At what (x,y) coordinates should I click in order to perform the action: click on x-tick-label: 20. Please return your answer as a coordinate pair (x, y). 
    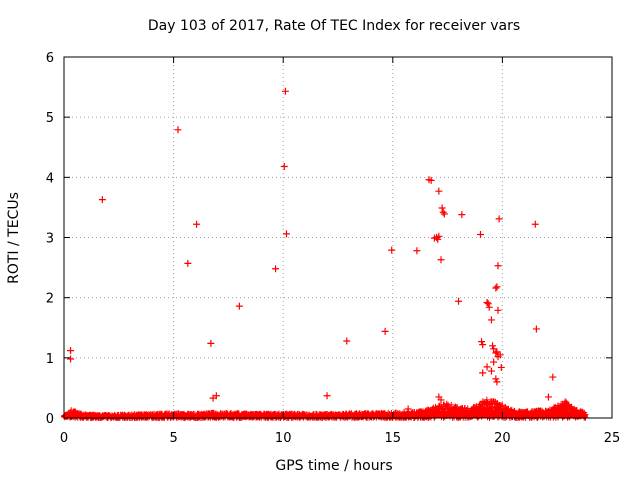
    Looking at the image, I should click on (502, 438).